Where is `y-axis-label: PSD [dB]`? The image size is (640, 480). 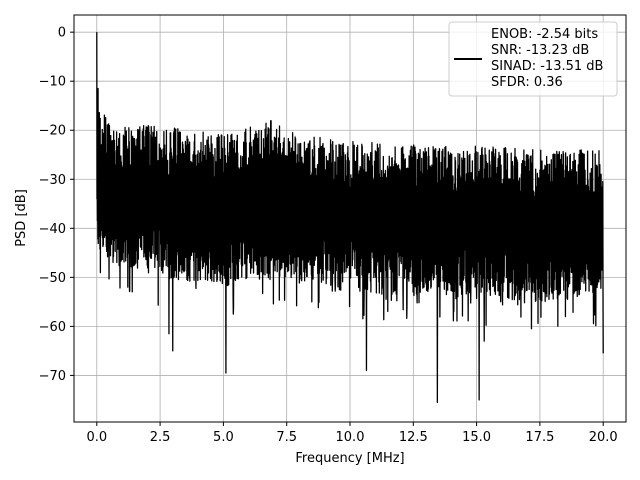
y-axis-label: PSD [dB] is located at coordinates (21, 218).